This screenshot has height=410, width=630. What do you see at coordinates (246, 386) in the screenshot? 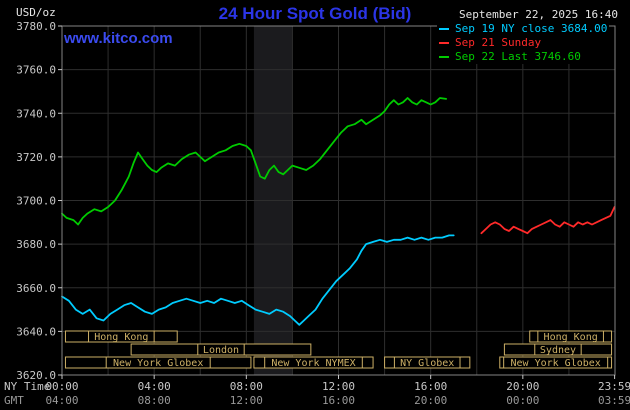
I see `ny-tick-label: 08:00` at bounding box center [246, 386].